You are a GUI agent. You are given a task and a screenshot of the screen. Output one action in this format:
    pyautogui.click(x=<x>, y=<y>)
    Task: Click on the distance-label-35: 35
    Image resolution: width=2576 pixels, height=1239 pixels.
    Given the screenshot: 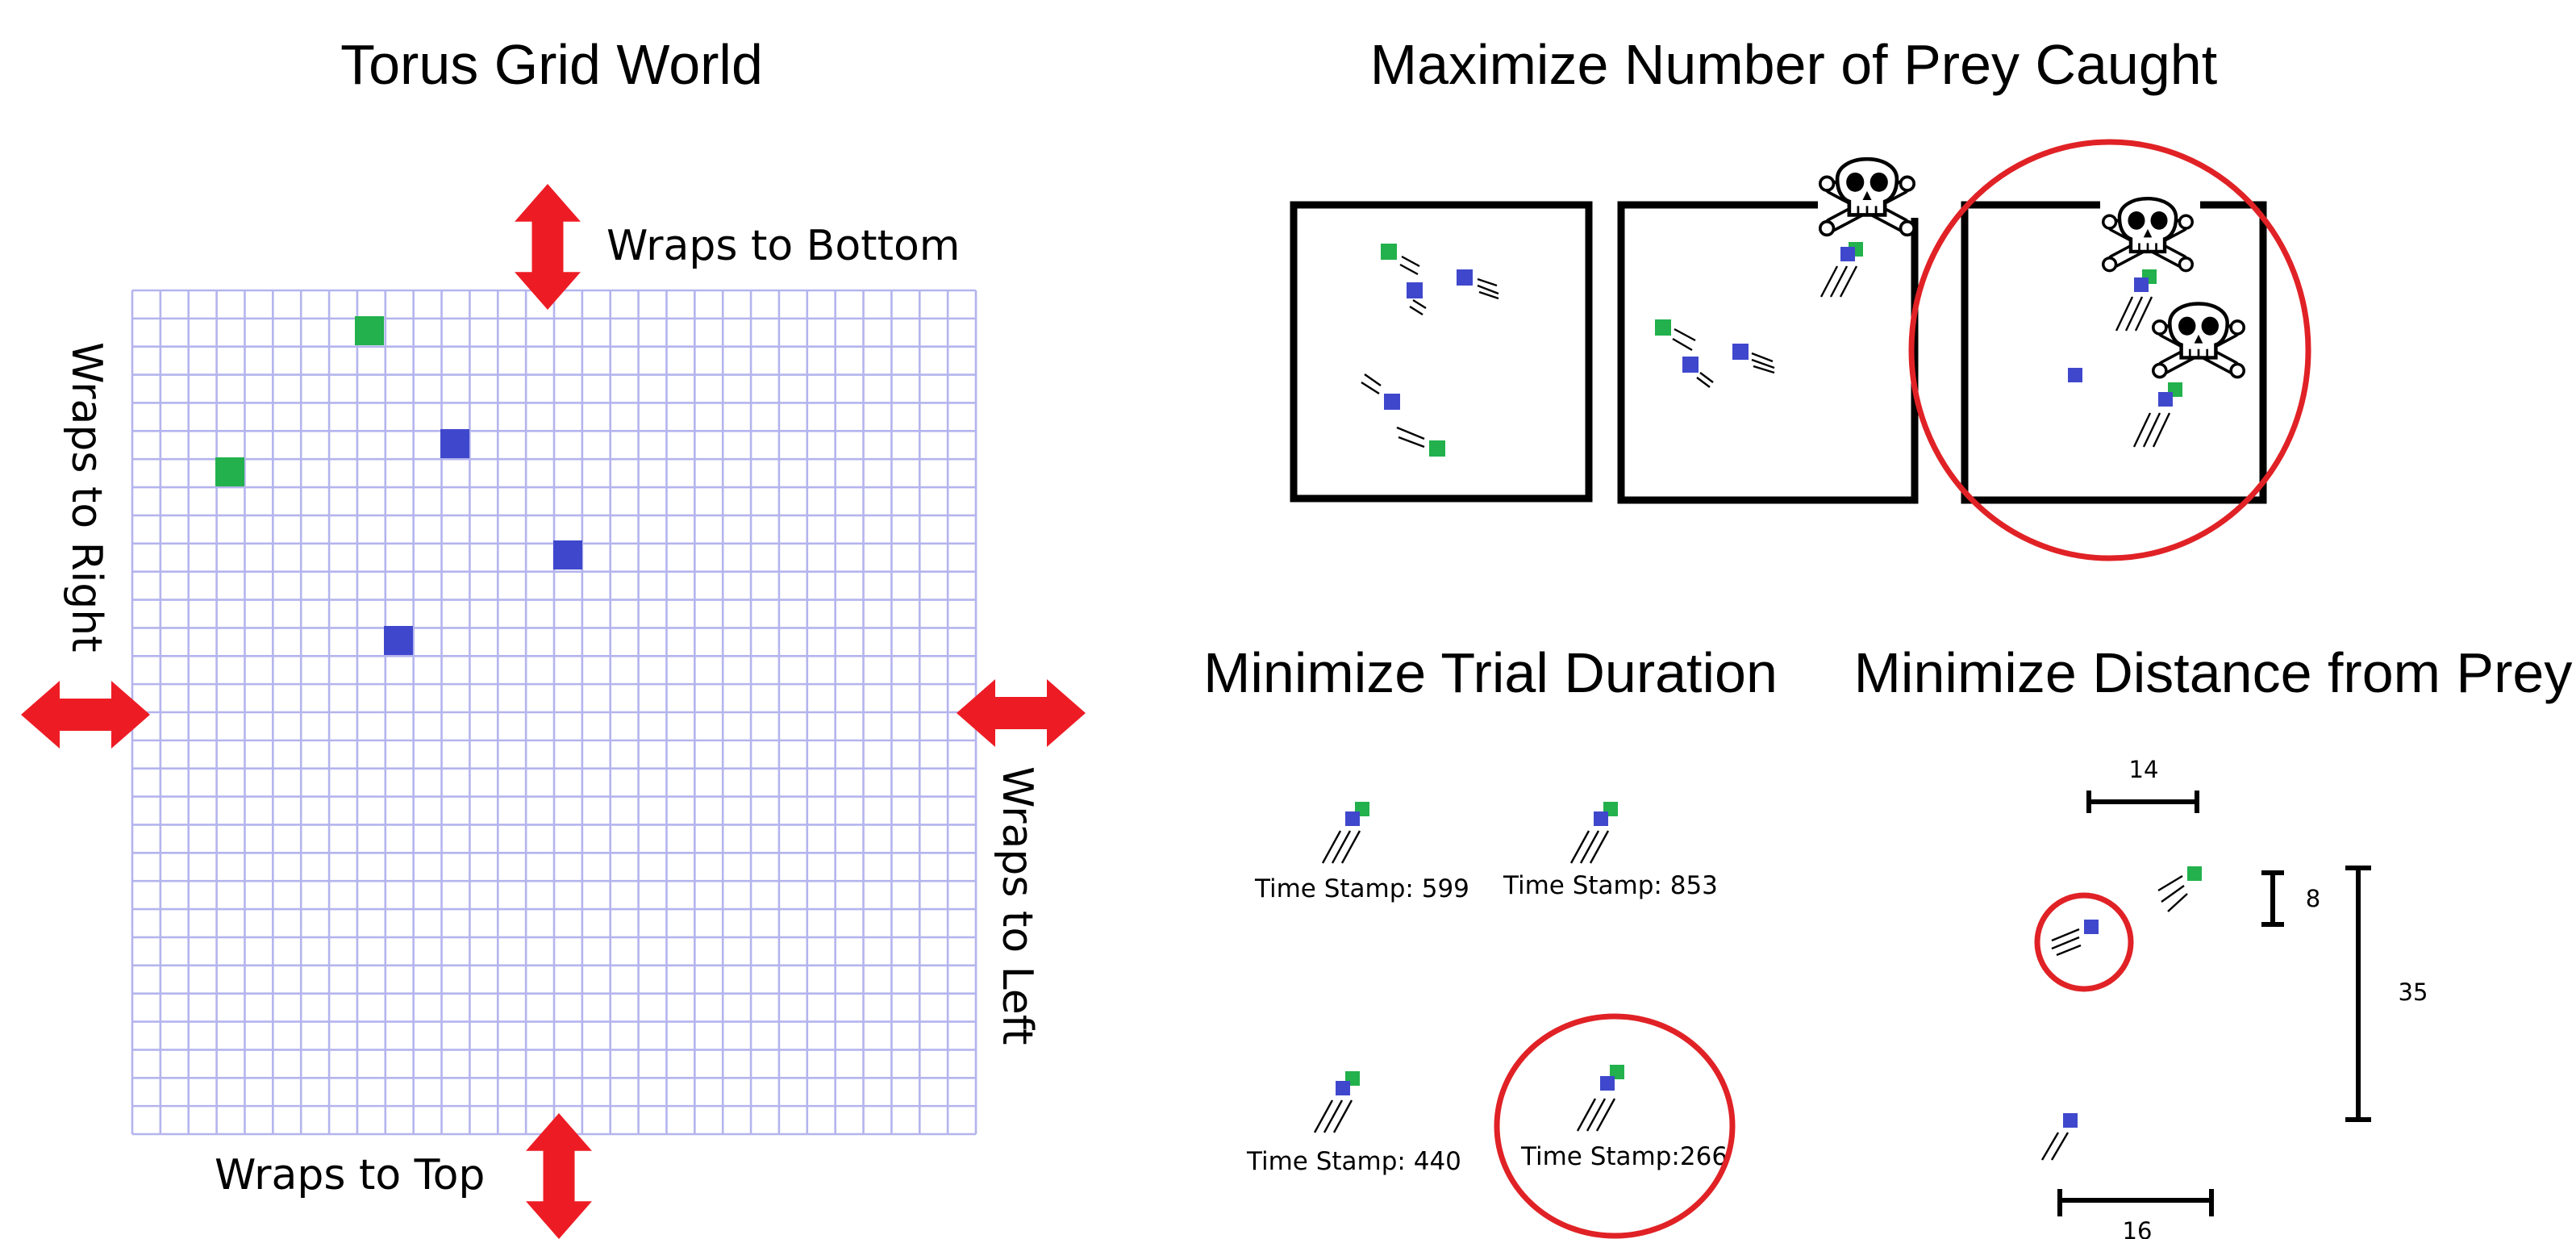 What is the action you would take?
    pyautogui.click(x=2413, y=992)
    